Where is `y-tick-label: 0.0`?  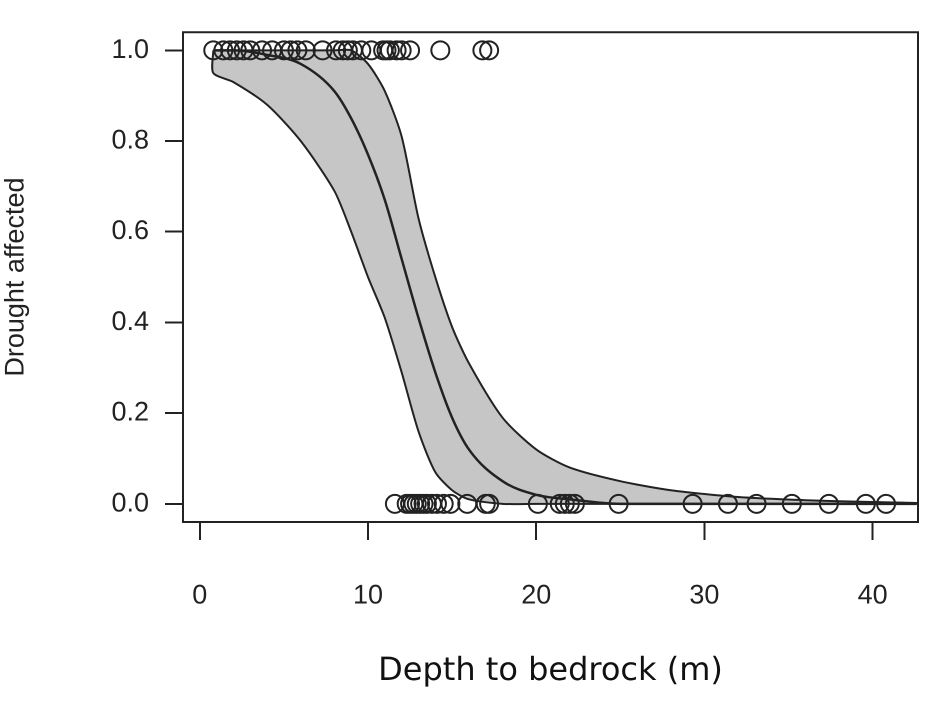
y-tick-label: 0.0 is located at coordinates (130, 502).